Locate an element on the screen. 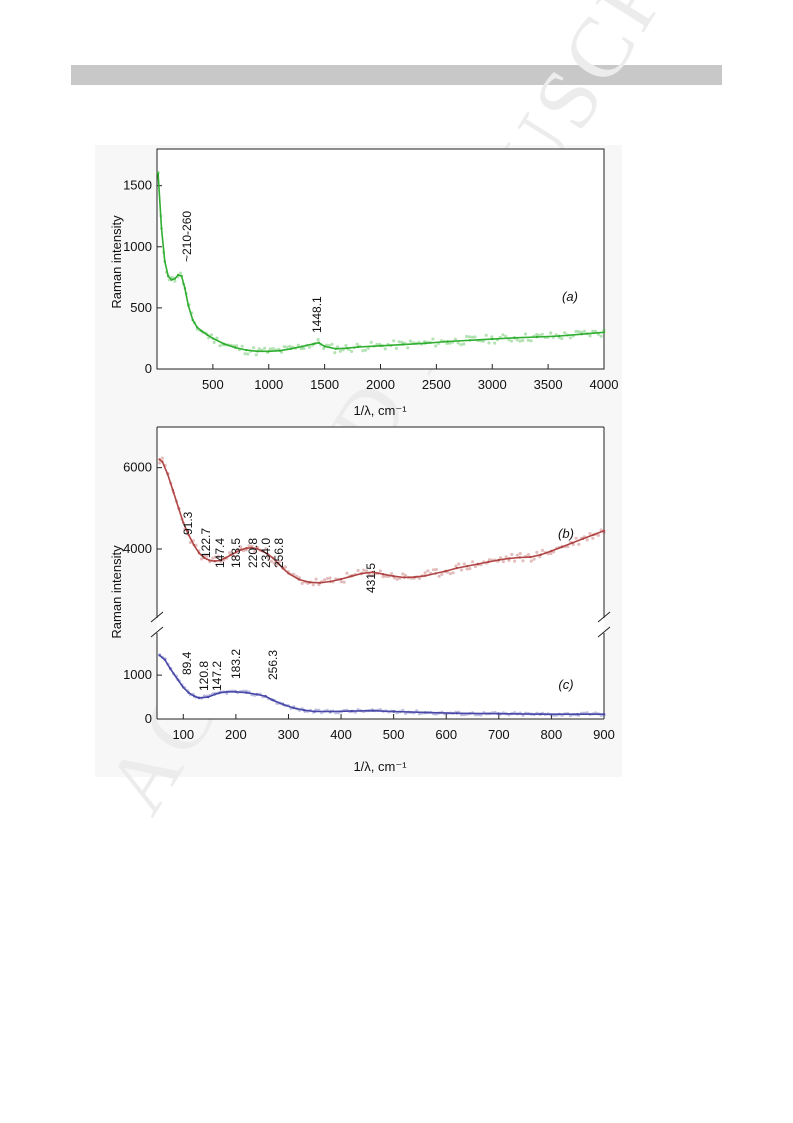 This screenshot has height=1123, width=793. x-tick-label-bc: 100 is located at coordinates (183, 734).